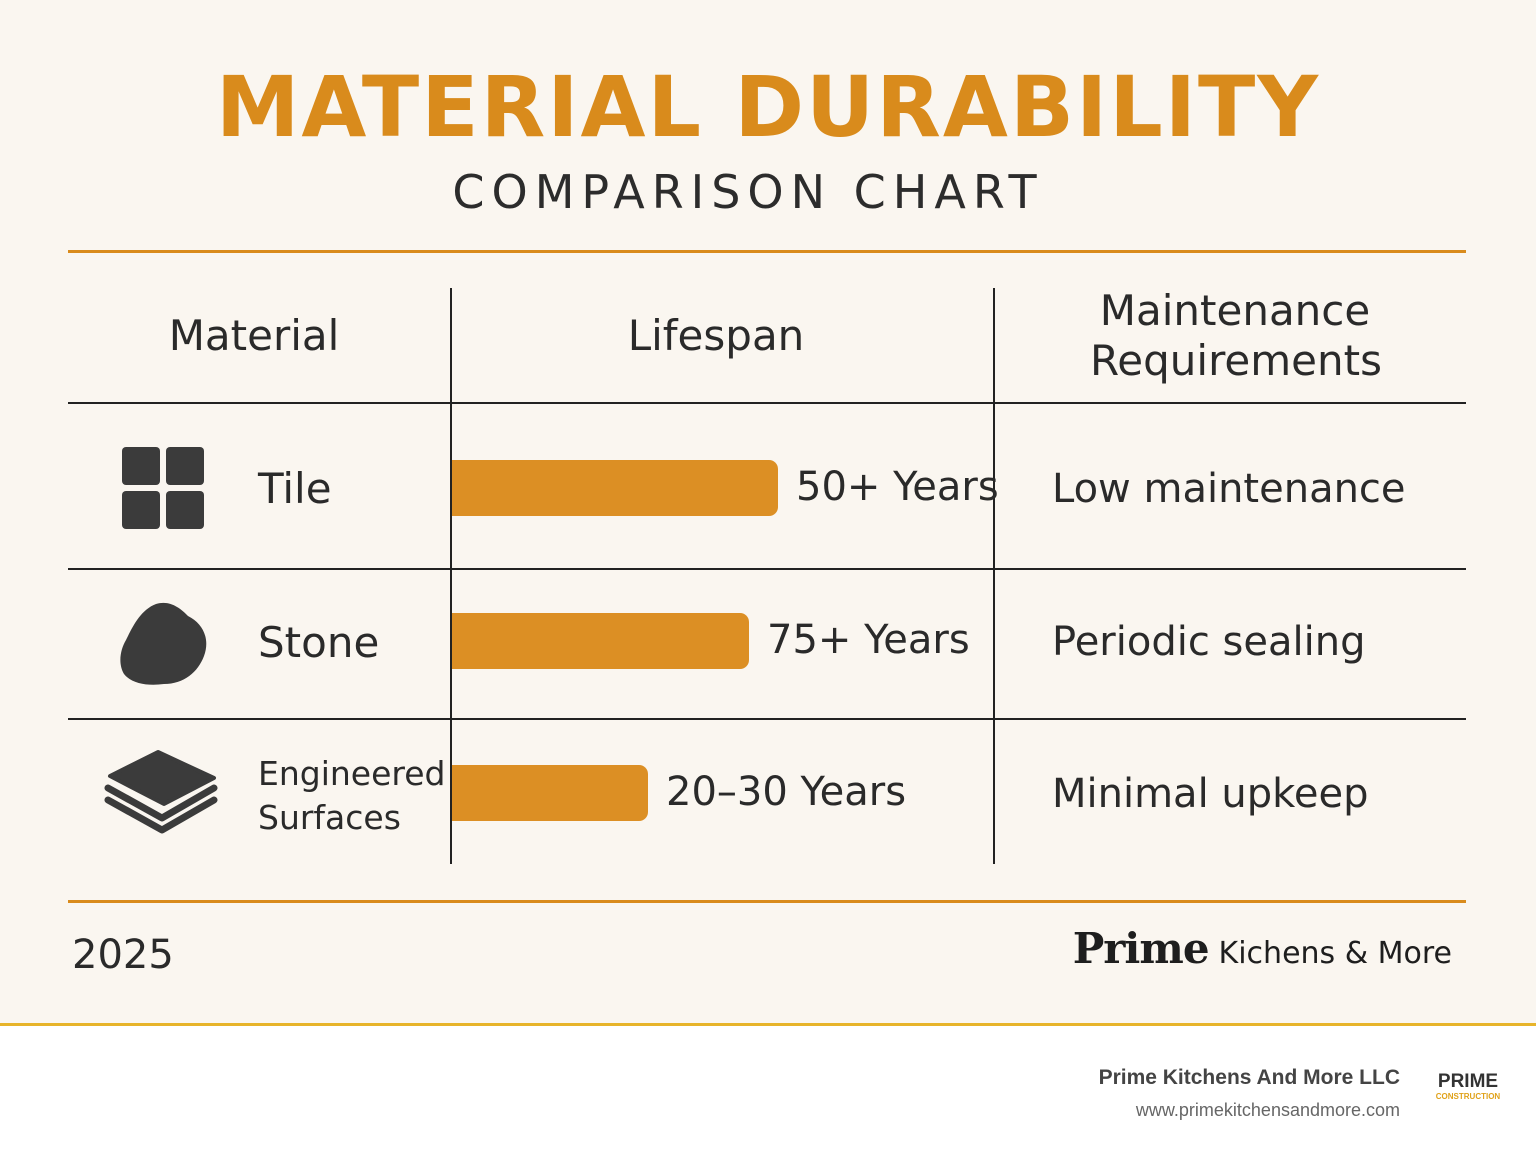 This screenshot has height=1154, width=1536. I want to click on maintenance-engineered: Minimal upkeep, so click(1210, 794).